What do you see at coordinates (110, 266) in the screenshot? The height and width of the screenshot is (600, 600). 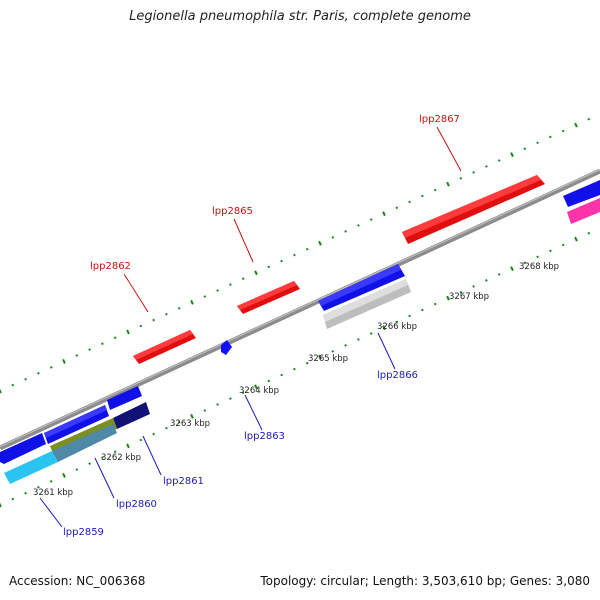 I see `forward-gene-label-lpp2862: lpp2862` at bounding box center [110, 266].